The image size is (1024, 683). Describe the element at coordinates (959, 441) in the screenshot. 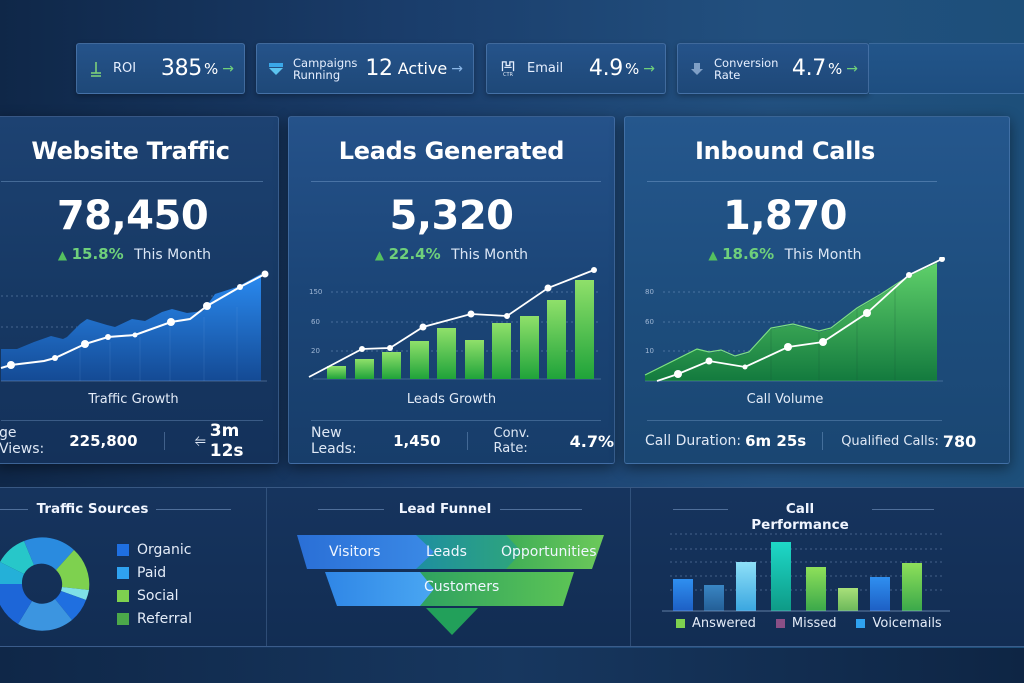

I see `qualified-calls-value: 780` at that location.